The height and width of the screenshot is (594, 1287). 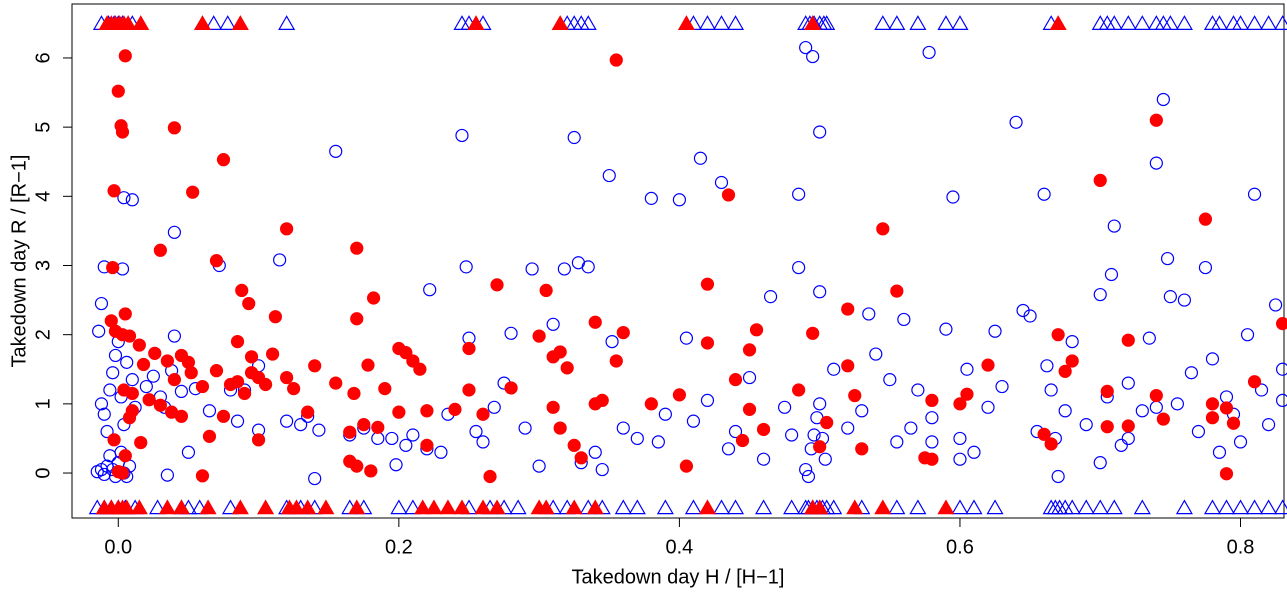 What do you see at coordinates (43, 127) in the screenshot?
I see `y-tick-label: 5` at bounding box center [43, 127].